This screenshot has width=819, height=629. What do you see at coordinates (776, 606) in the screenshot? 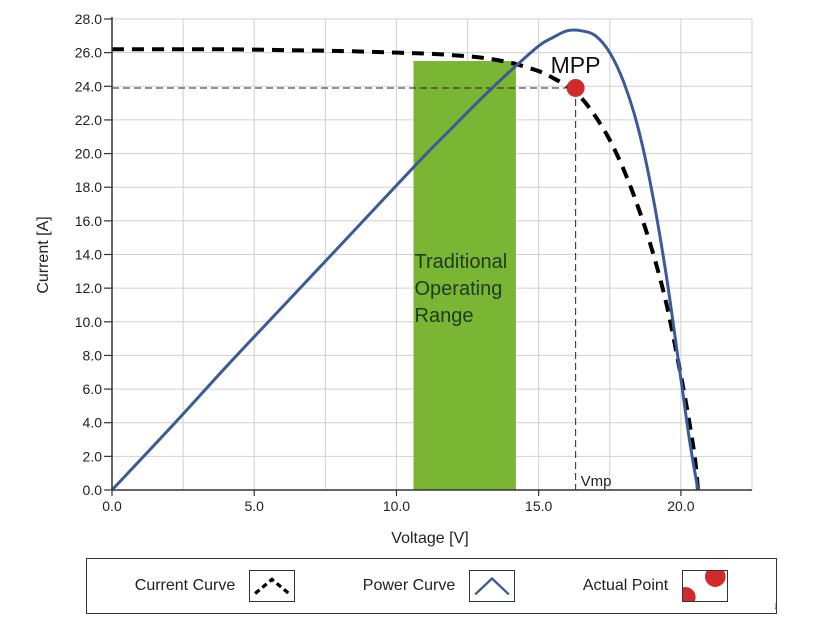
I see `corner-arrow-glyph: ↓` at bounding box center [776, 606].